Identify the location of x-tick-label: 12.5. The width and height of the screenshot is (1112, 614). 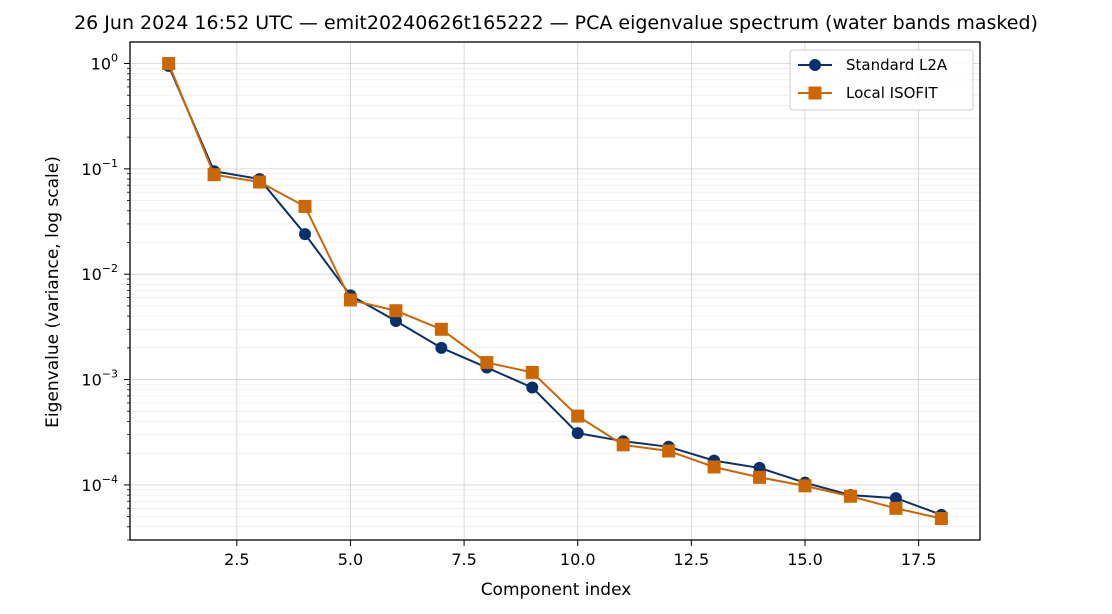
(692, 559).